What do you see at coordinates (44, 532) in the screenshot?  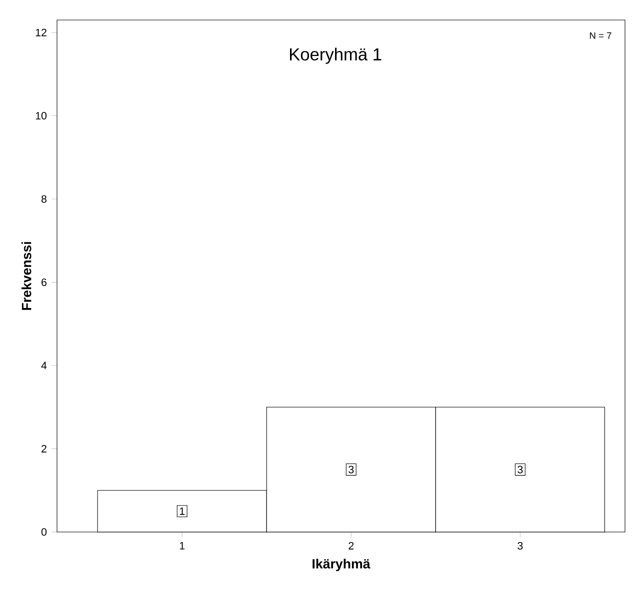 I see `y-tick-label: 0` at bounding box center [44, 532].